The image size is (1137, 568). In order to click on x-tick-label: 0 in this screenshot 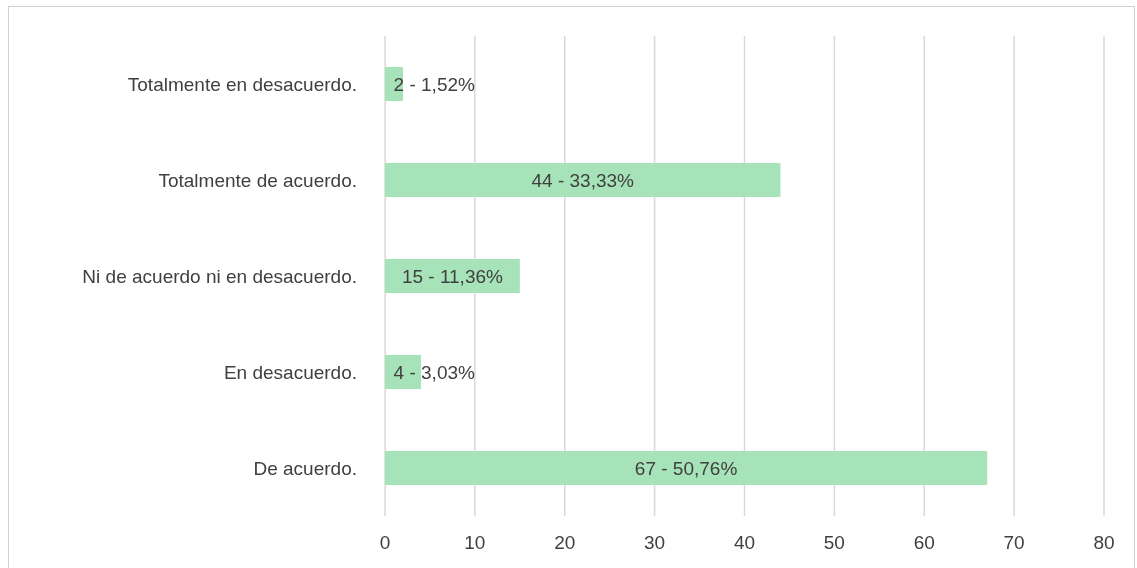, I will do `click(385, 543)`.